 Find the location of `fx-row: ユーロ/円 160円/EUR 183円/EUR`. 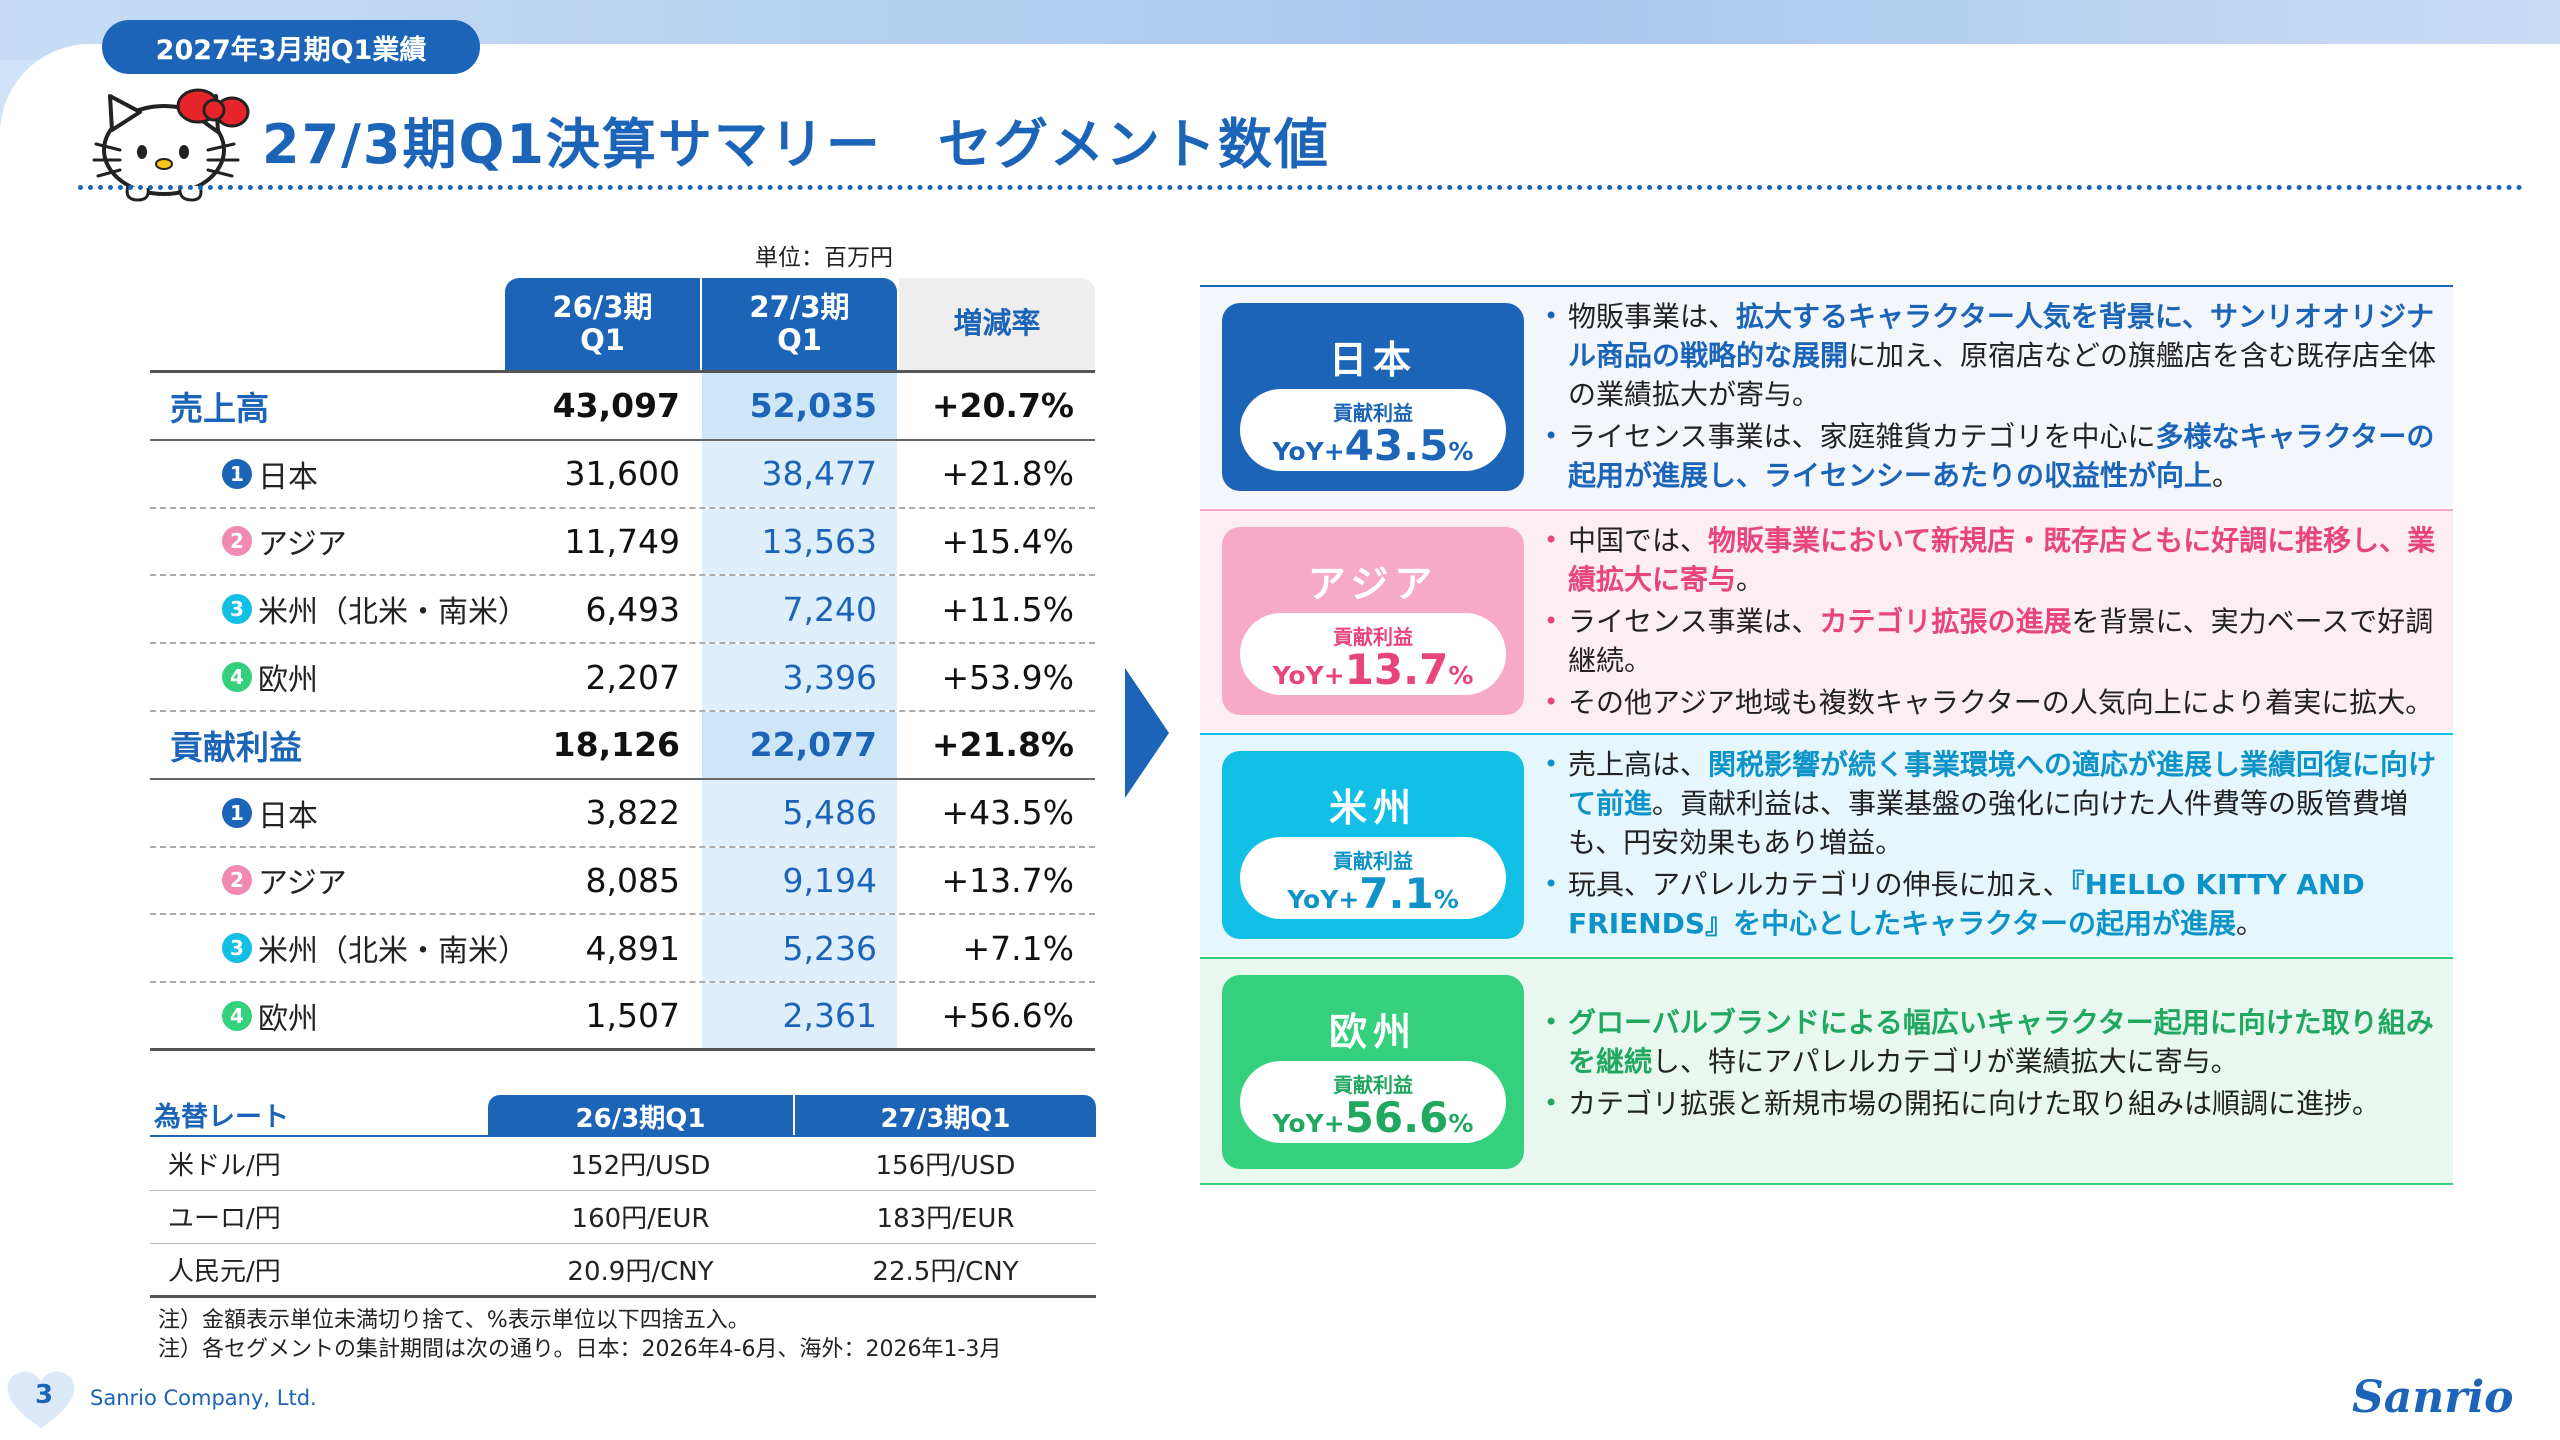

fx-row: ユーロ/円 160円/EUR 183円/EUR is located at coordinates (623, 1217).